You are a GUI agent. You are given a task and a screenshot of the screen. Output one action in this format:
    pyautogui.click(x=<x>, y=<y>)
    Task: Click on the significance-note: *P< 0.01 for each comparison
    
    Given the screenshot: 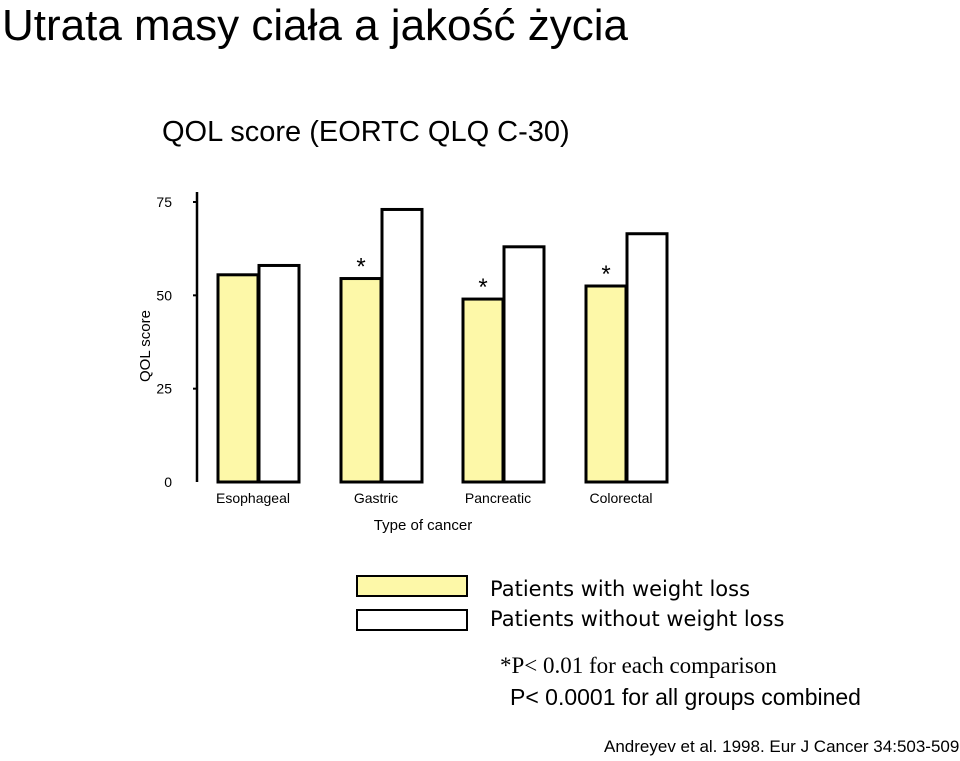 What is the action you would take?
    pyautogui.click(x=638, y=665)
    